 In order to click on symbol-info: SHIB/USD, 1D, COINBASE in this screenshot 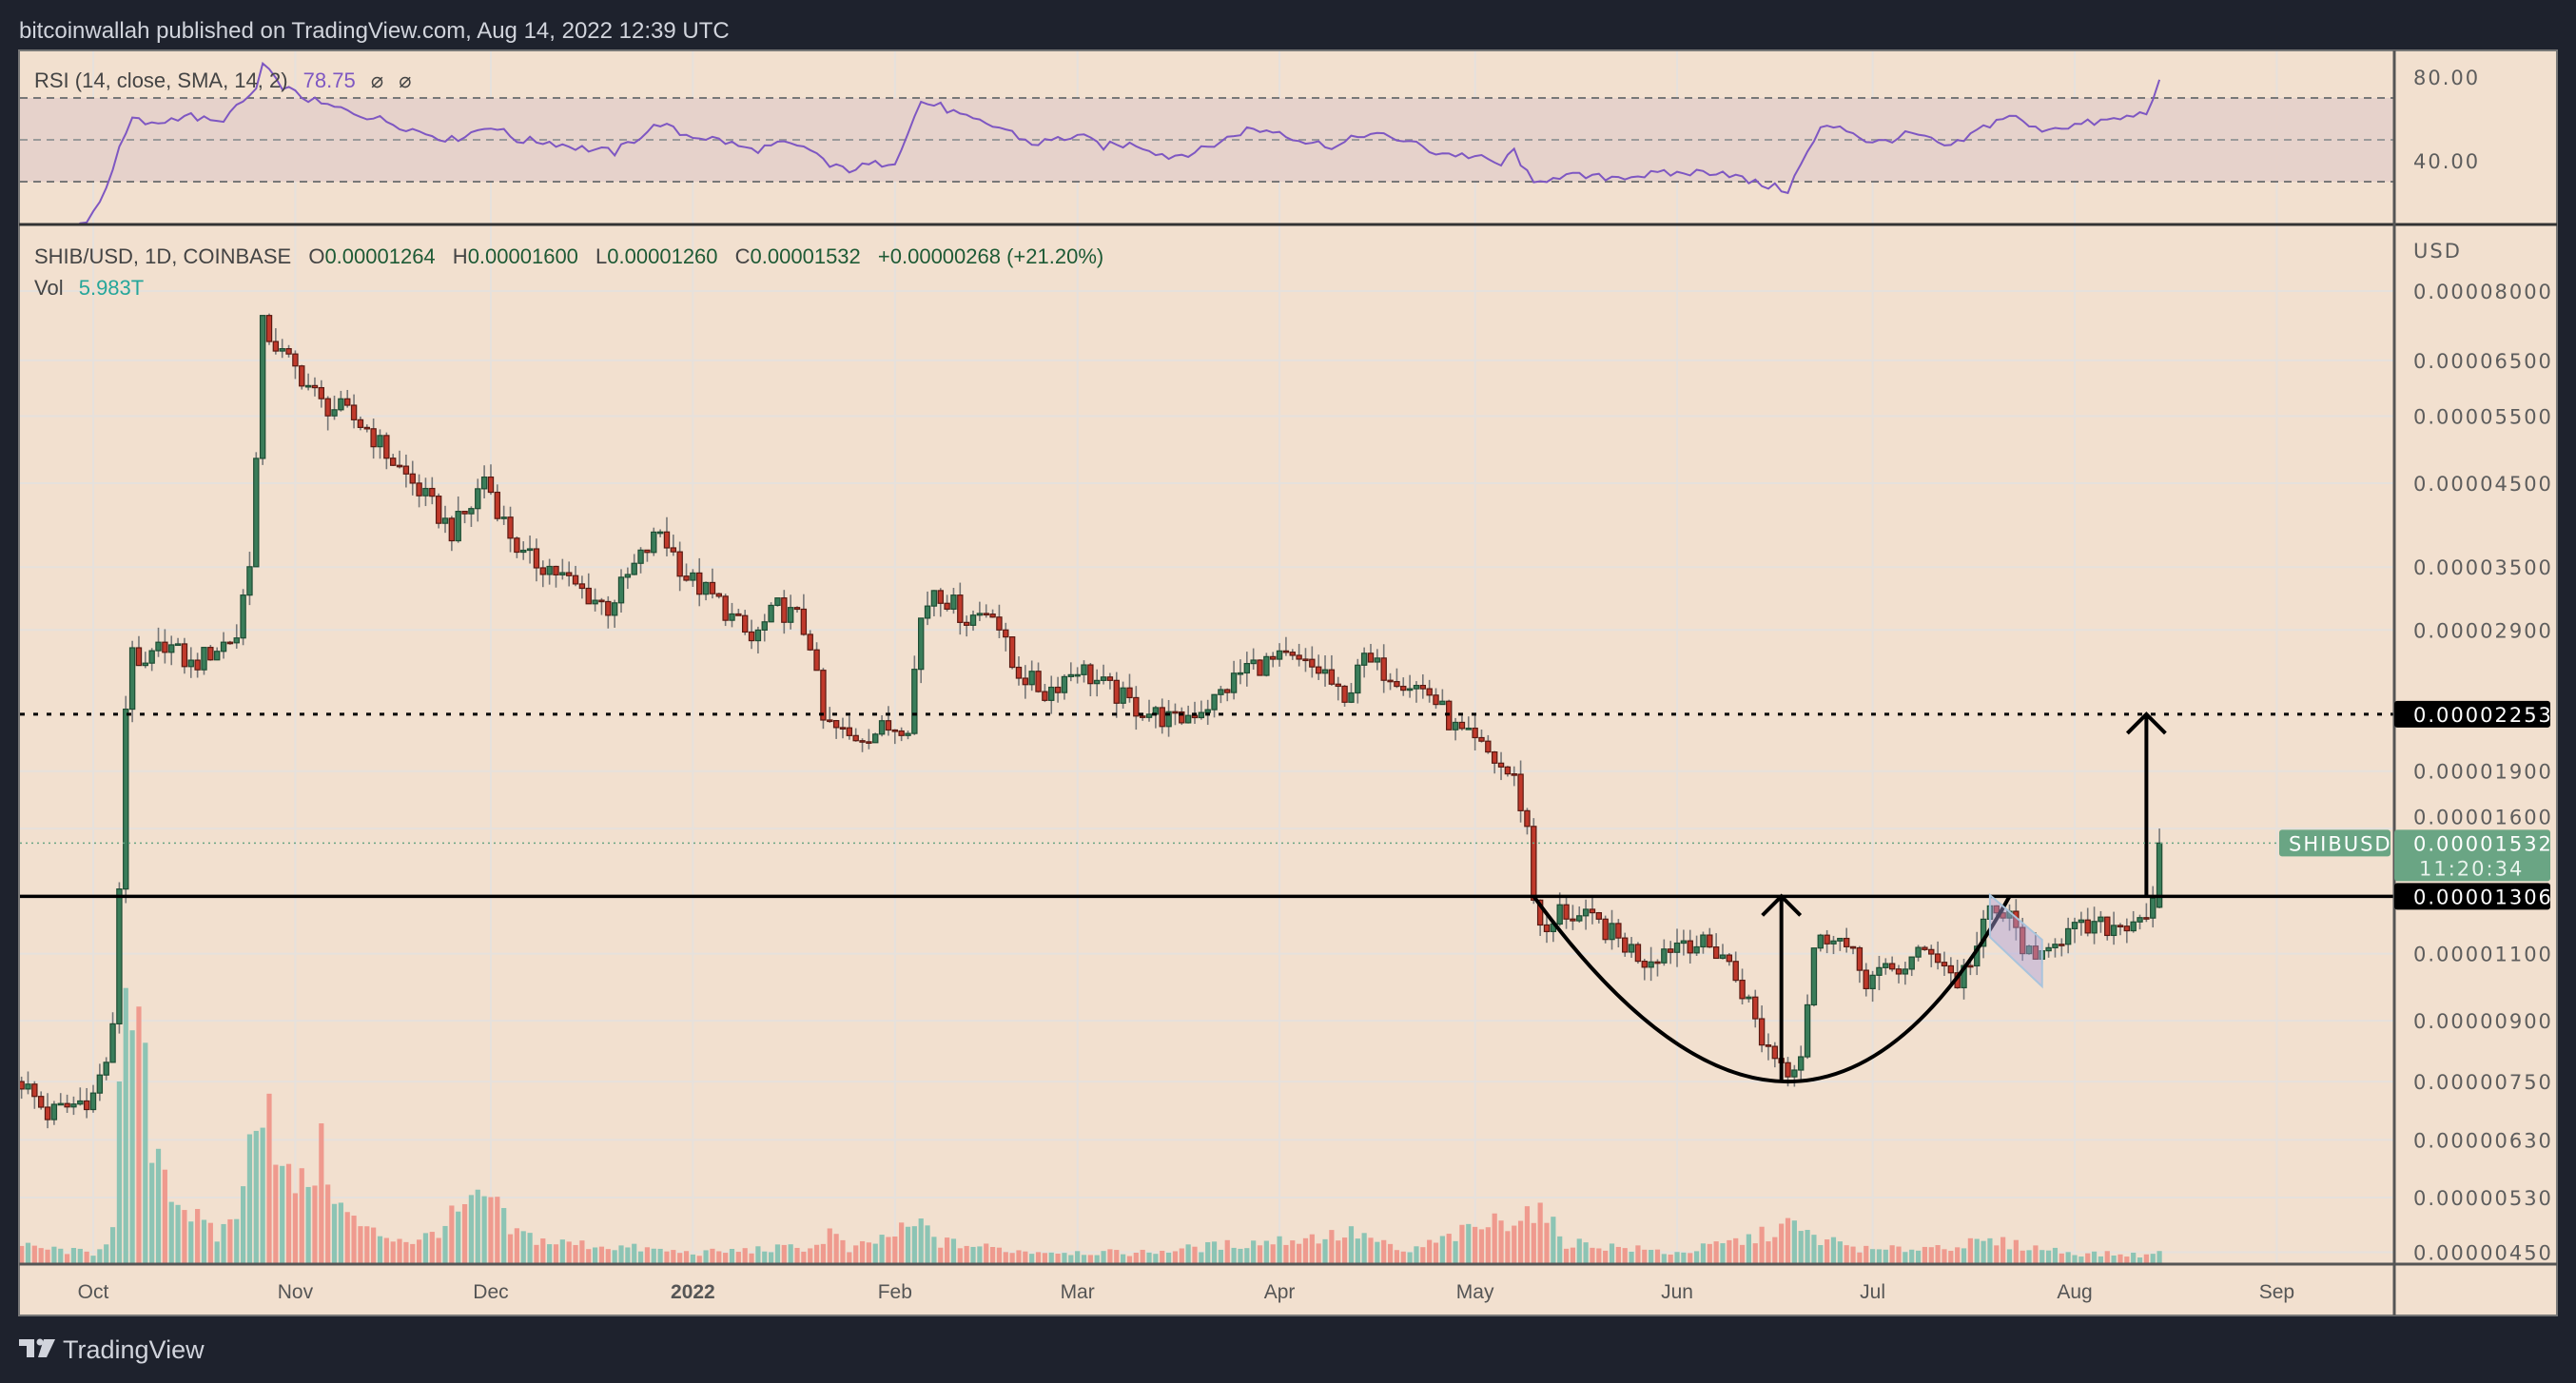, I will do `click(162, 256)`.